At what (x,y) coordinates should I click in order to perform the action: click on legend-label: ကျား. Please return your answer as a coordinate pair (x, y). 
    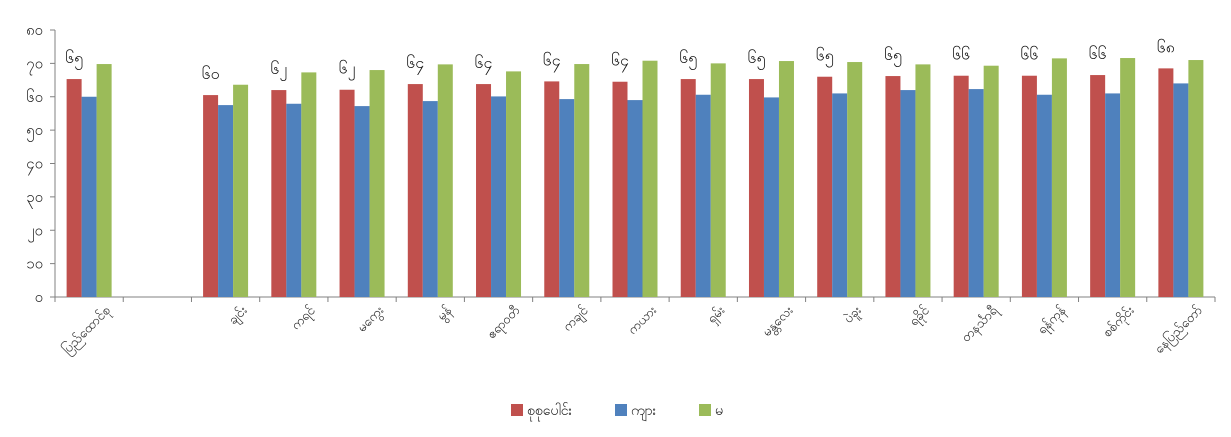
    Looking at the image, I should click on (644, 412).